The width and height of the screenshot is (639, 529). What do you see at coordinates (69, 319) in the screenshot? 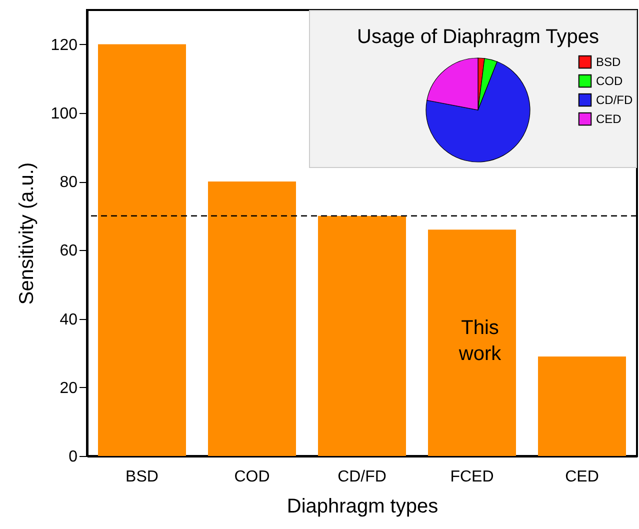
I see `y-tick-label: 40` at bounding box center [69, 319].